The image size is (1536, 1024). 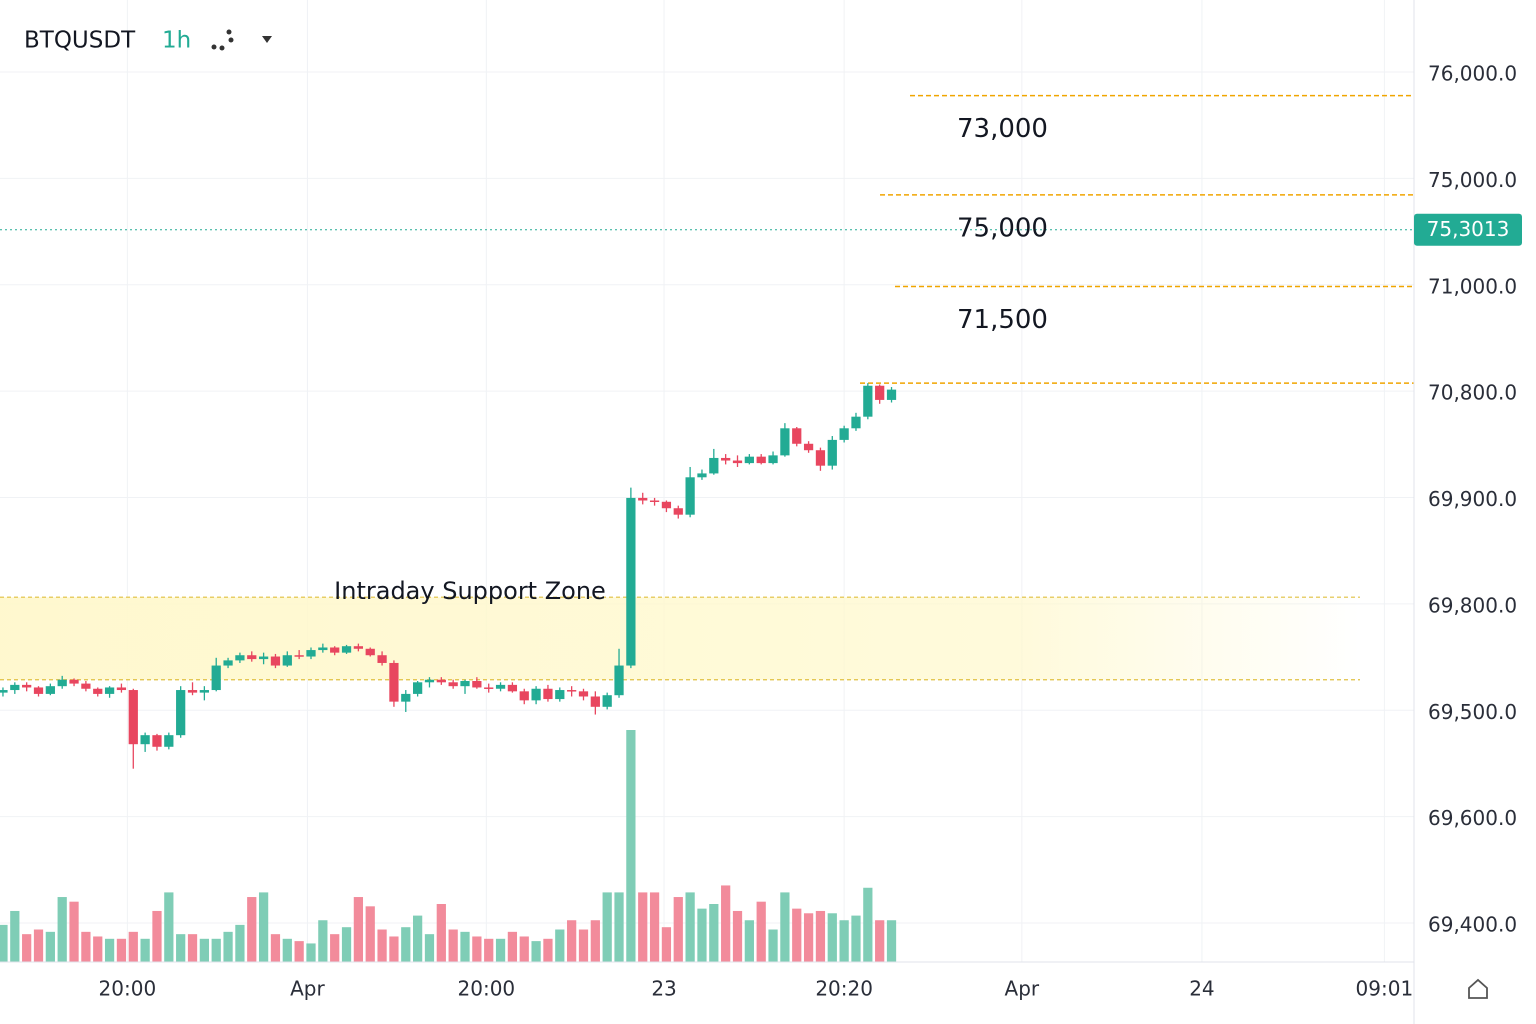 What do you see at coordinates (1472, 286) in the screenshot?
I see `y-tick-label: 71,000.0` at bounding box center [1472, 286].